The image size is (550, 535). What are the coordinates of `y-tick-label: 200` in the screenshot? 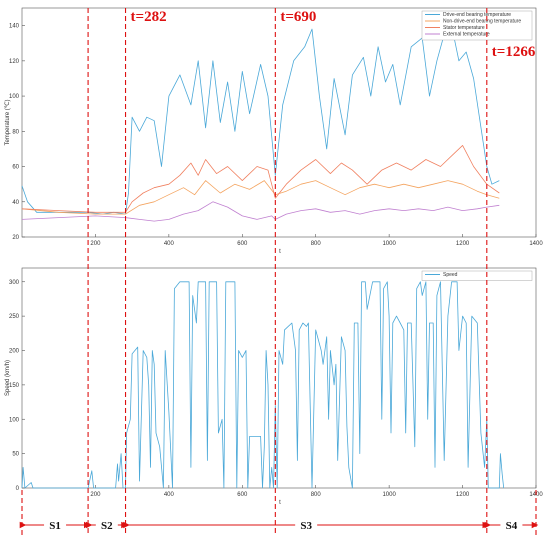 It's located at (14, 352).